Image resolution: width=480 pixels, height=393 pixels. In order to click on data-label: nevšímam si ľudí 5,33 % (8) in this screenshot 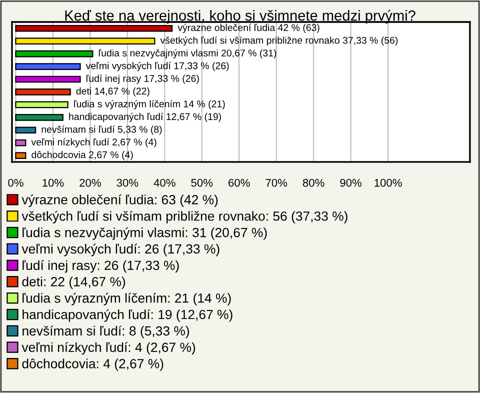, I will do `click(102, 130)`.